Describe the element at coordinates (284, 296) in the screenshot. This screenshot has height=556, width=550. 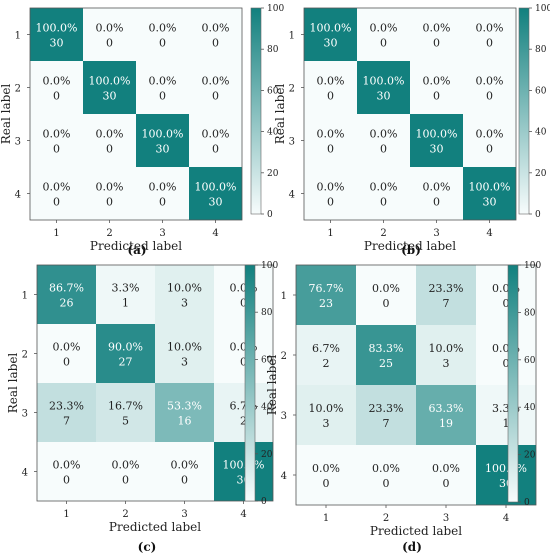
I see `y-tick-label: 1` at that location.